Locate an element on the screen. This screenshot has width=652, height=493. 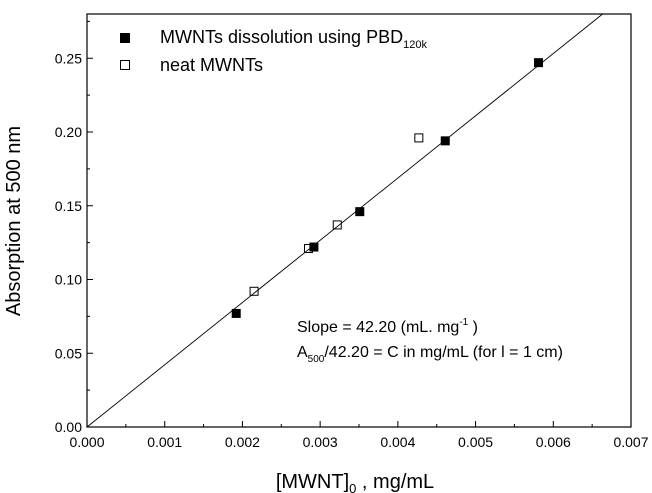
y-axis-ticks: 0.00 0.05 0.10 0.15 0.20 0.25 is located at coordinates (74, 227).